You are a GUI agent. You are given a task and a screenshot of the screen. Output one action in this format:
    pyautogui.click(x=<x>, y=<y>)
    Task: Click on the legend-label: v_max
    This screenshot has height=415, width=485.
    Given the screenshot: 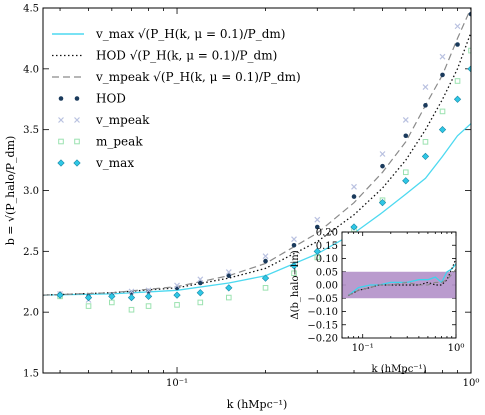 What is the action you would take?
    pyautogui.click(x=114, y=163)
    